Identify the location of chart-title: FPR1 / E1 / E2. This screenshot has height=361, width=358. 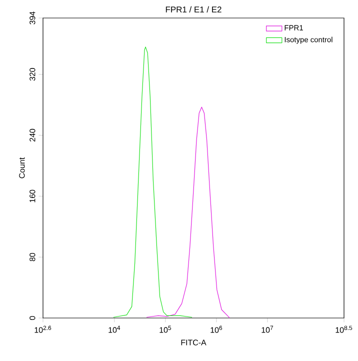
(194, 9).